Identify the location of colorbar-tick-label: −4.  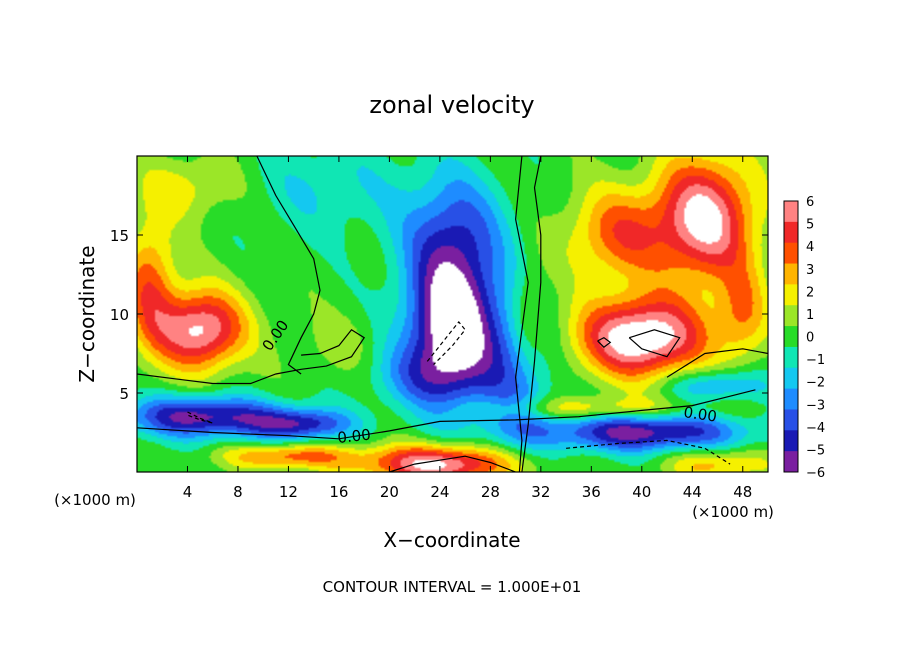
(815, 428).